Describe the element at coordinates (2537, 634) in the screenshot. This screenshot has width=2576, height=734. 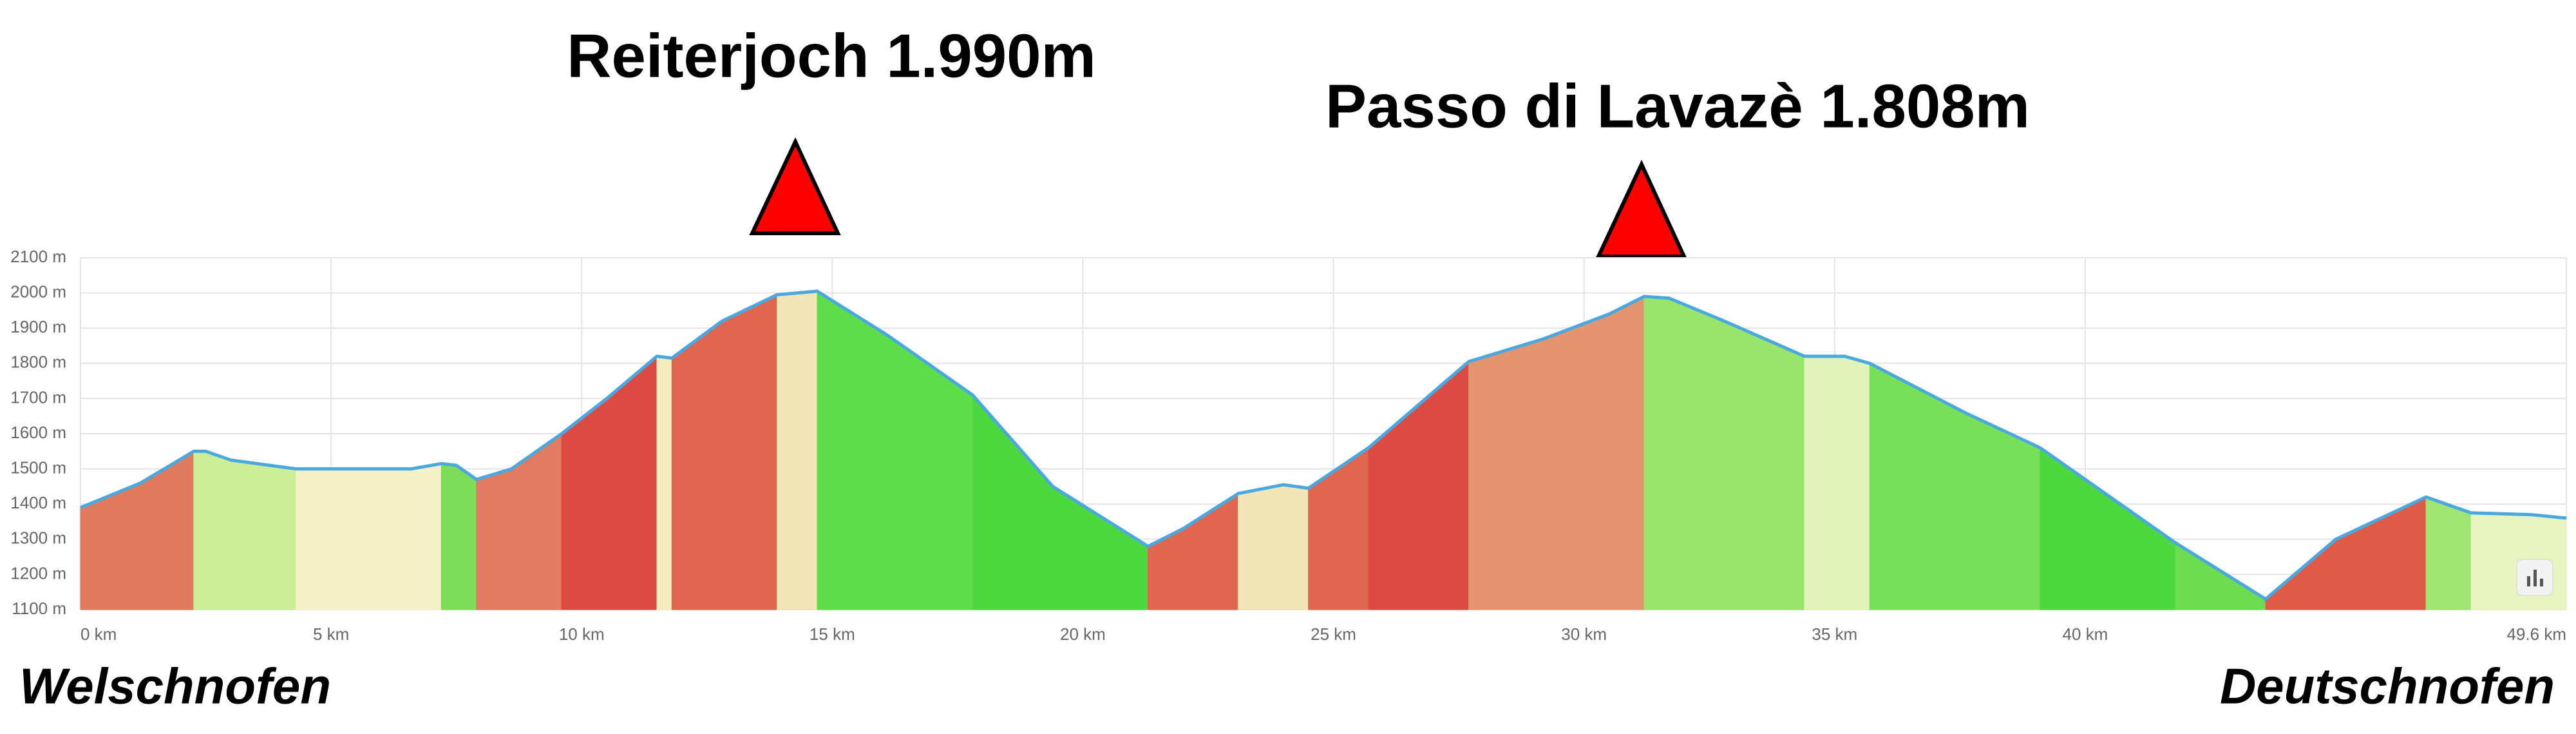
I see `x-tick-label: 49.6 km` at that location.